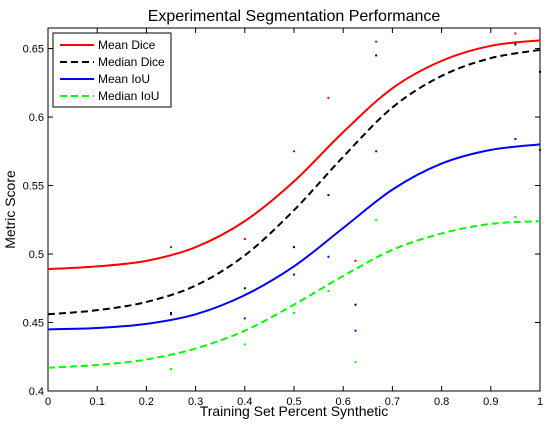 The image size is (550, 425). I want to click on x-tick-label: 0.3, so click(195, 402).